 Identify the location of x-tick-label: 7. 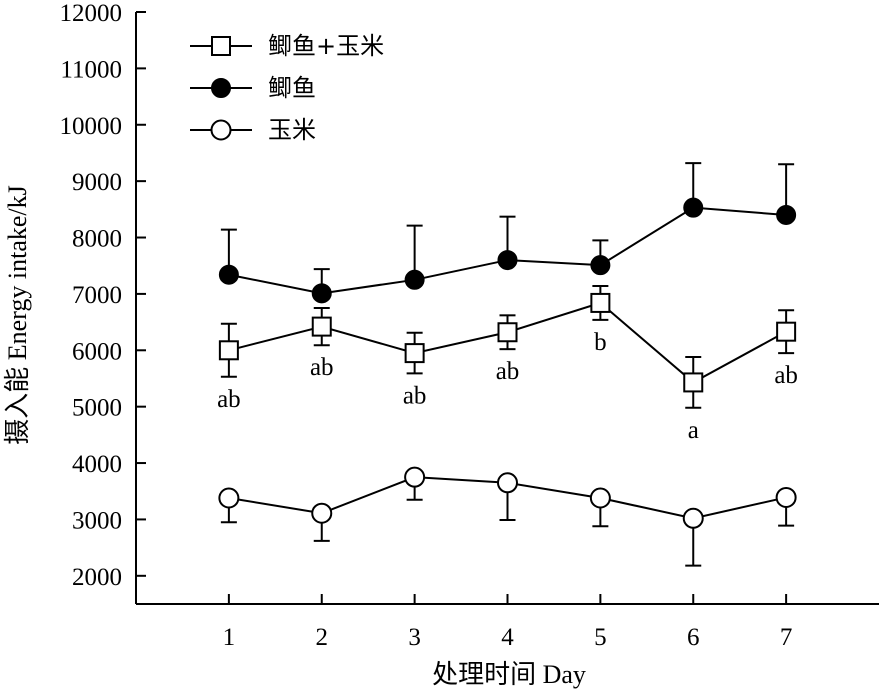
(786, 637).